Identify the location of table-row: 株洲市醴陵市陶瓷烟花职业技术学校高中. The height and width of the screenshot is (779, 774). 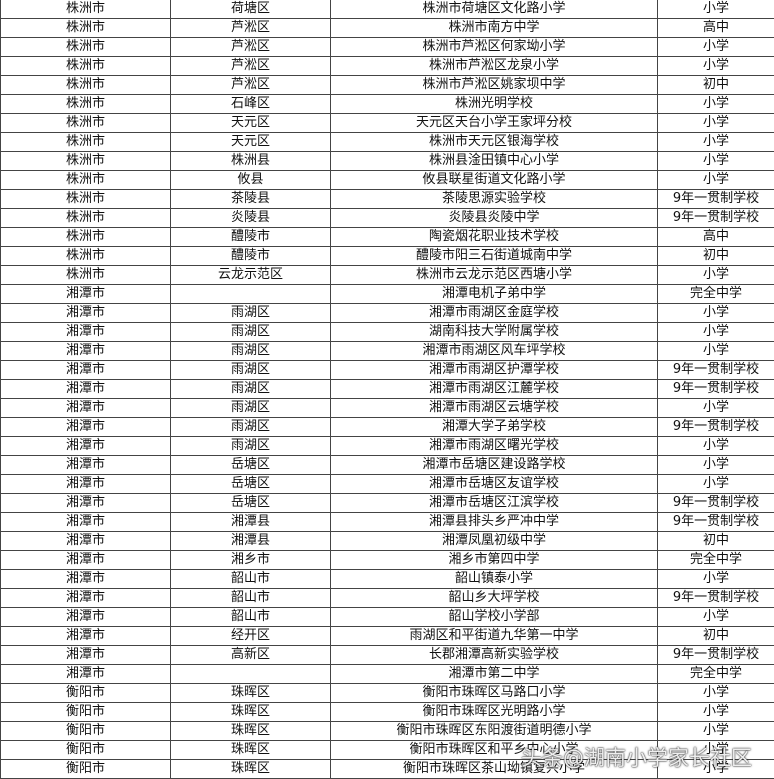
(387, 237).